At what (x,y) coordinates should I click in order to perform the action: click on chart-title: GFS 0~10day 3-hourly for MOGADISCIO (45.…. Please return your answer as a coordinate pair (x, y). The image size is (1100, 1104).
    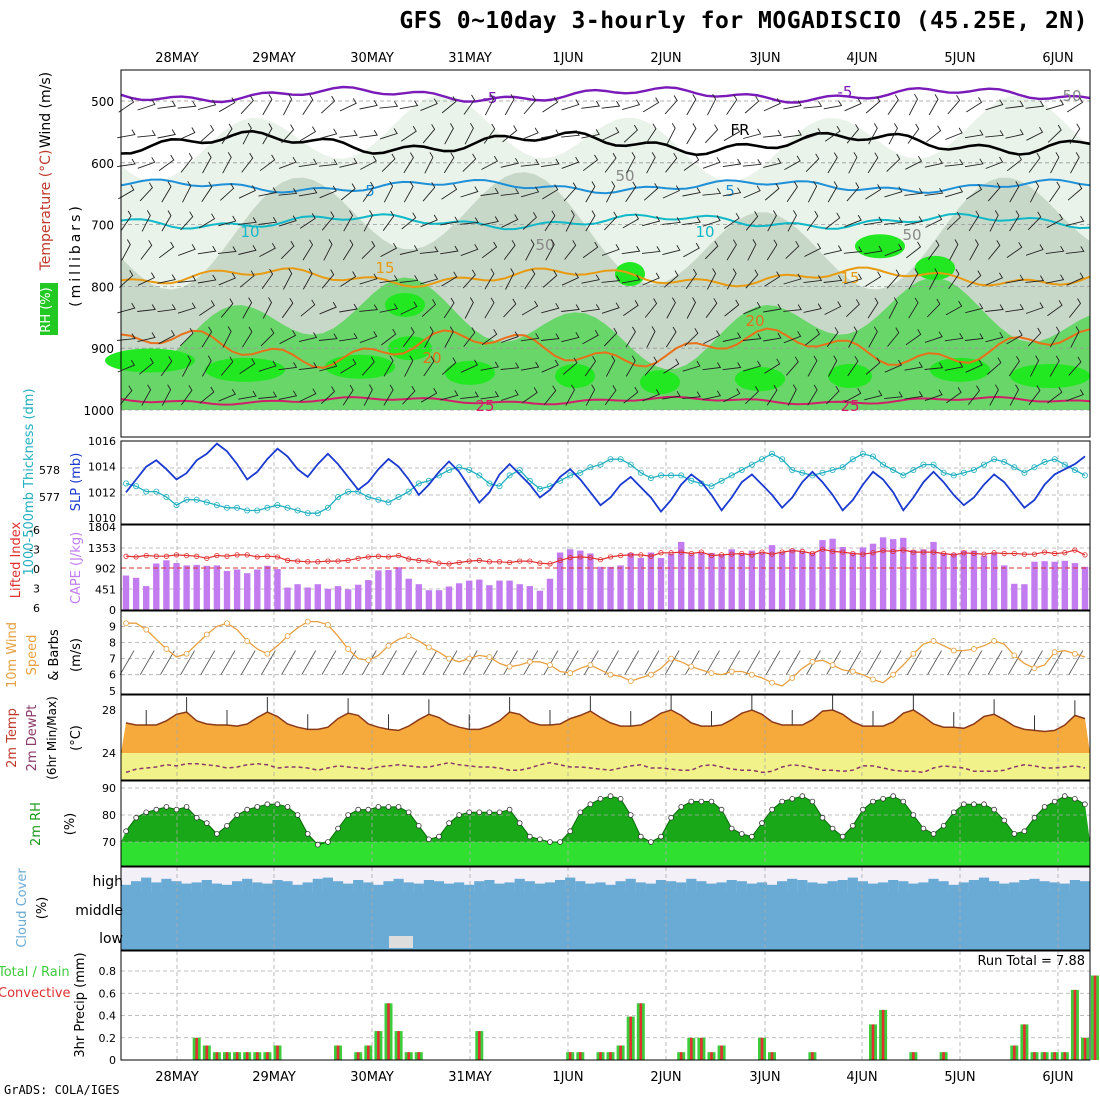
    Looking at the image, I should click on (743, 21).